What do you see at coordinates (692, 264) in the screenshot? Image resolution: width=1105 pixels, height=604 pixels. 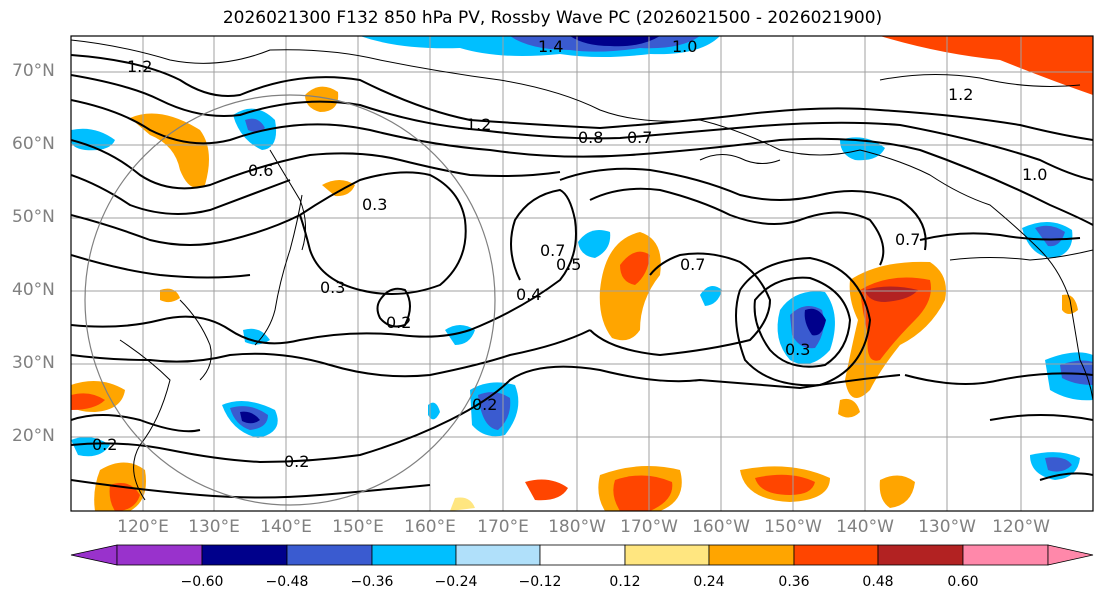 I see `contour-label-0-7-east: 0.7` at bounding box center [692, 264].